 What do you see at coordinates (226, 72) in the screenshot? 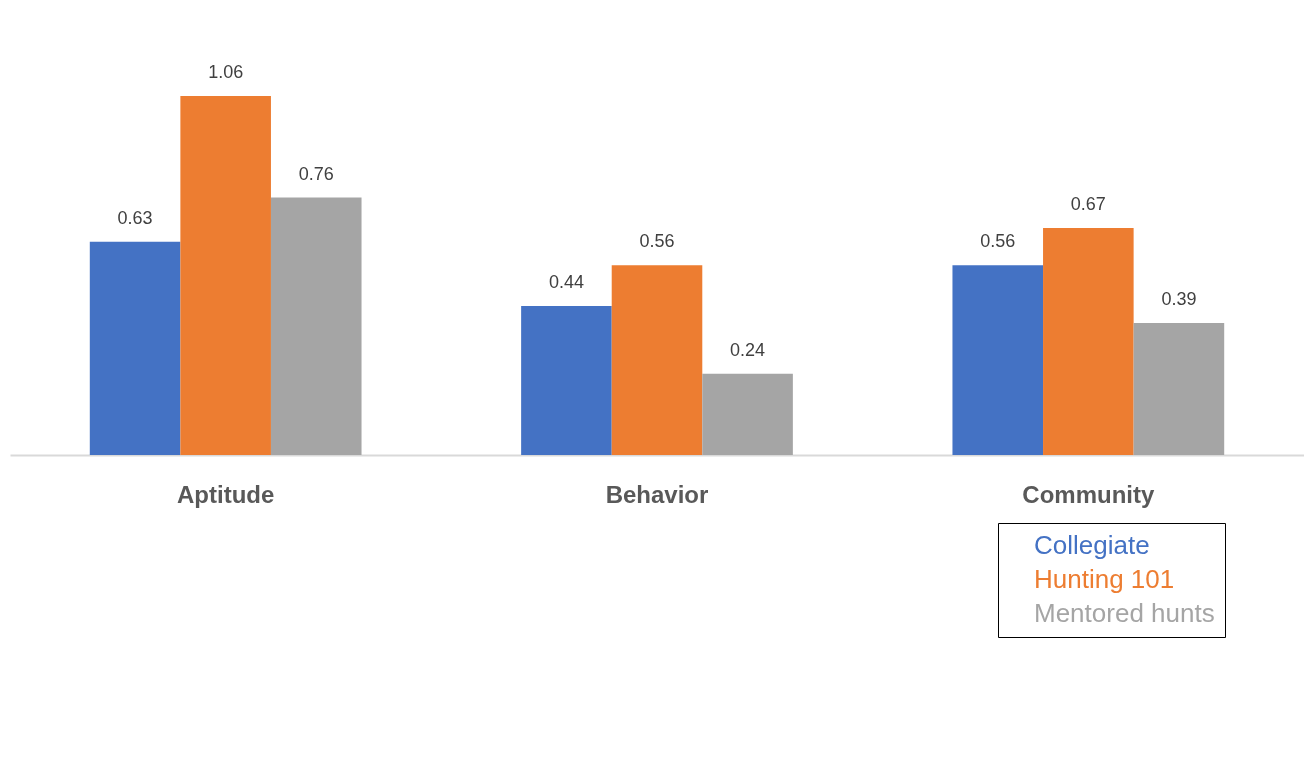
I see `data-label: 1.06` at bounding box center [226, 72].